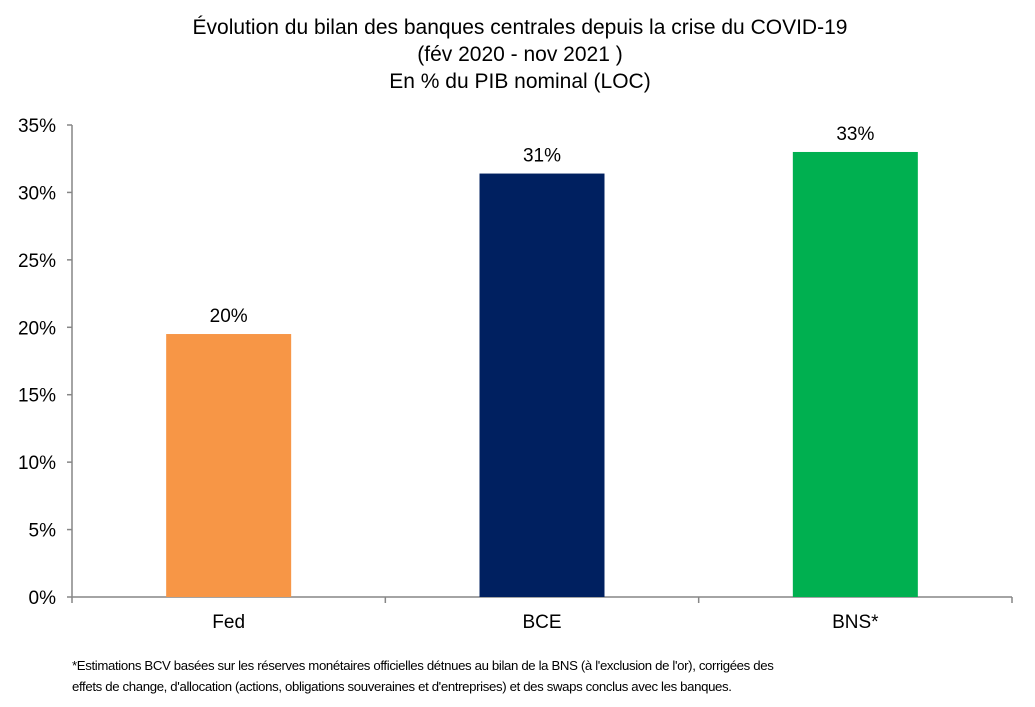 The height and width of the screenshot is (707, 1035). Describe the element at coordinates (37, 463) in the screenshot. I see `y-tick-label: 10%` at that location.